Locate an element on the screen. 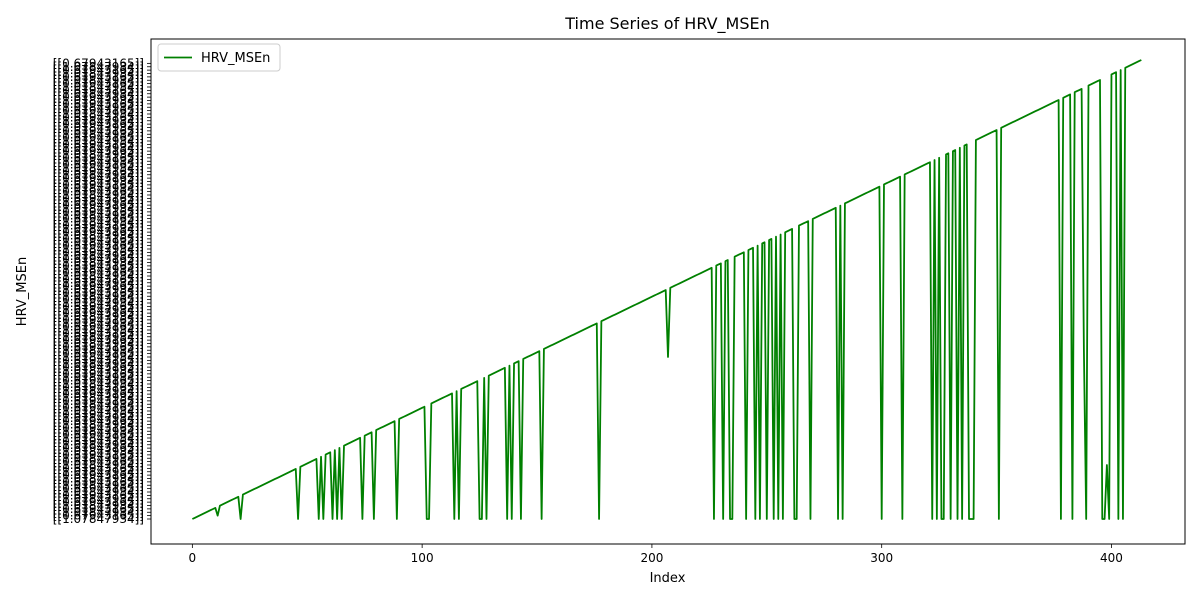  legend: HRV_MSEn is located at coordinates (219, 57).